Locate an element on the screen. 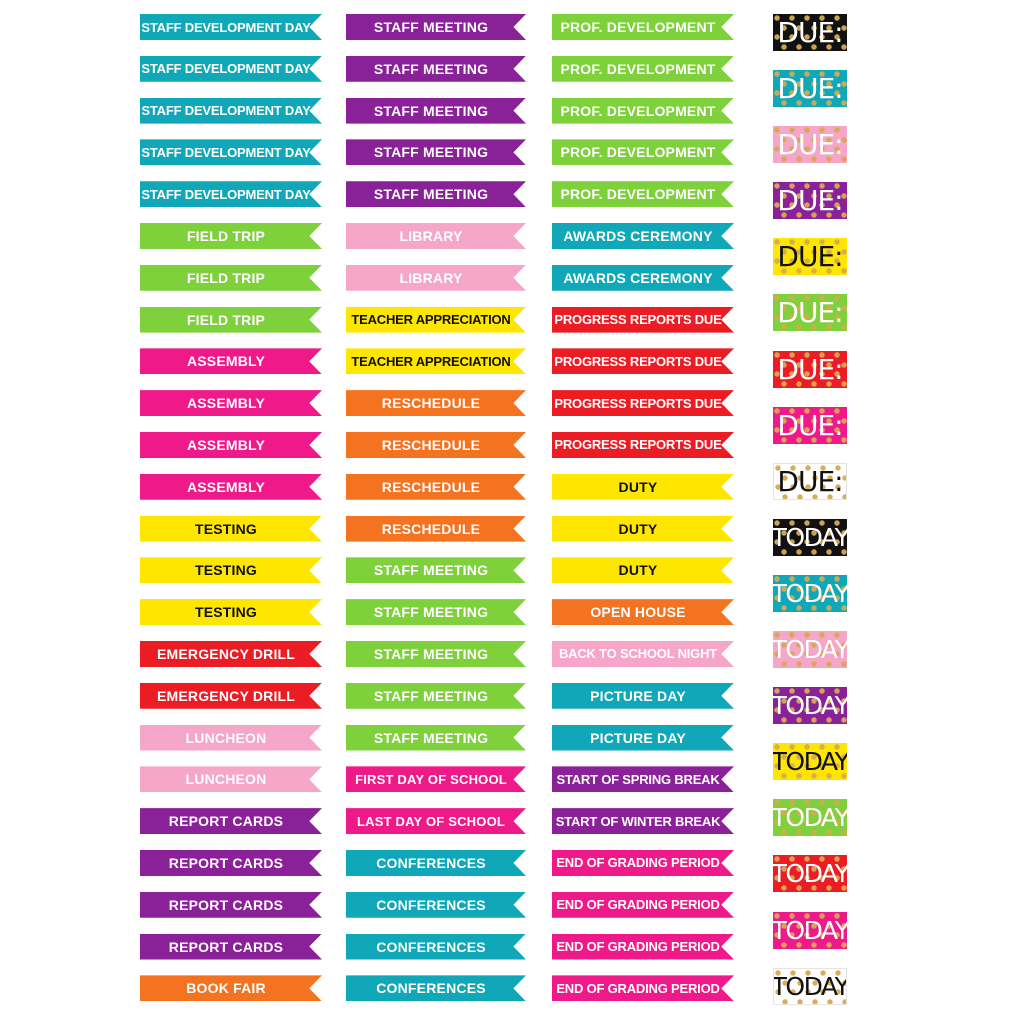  banner-sticker: EMERGENCY DRILL is located at coordinates (231, 653).